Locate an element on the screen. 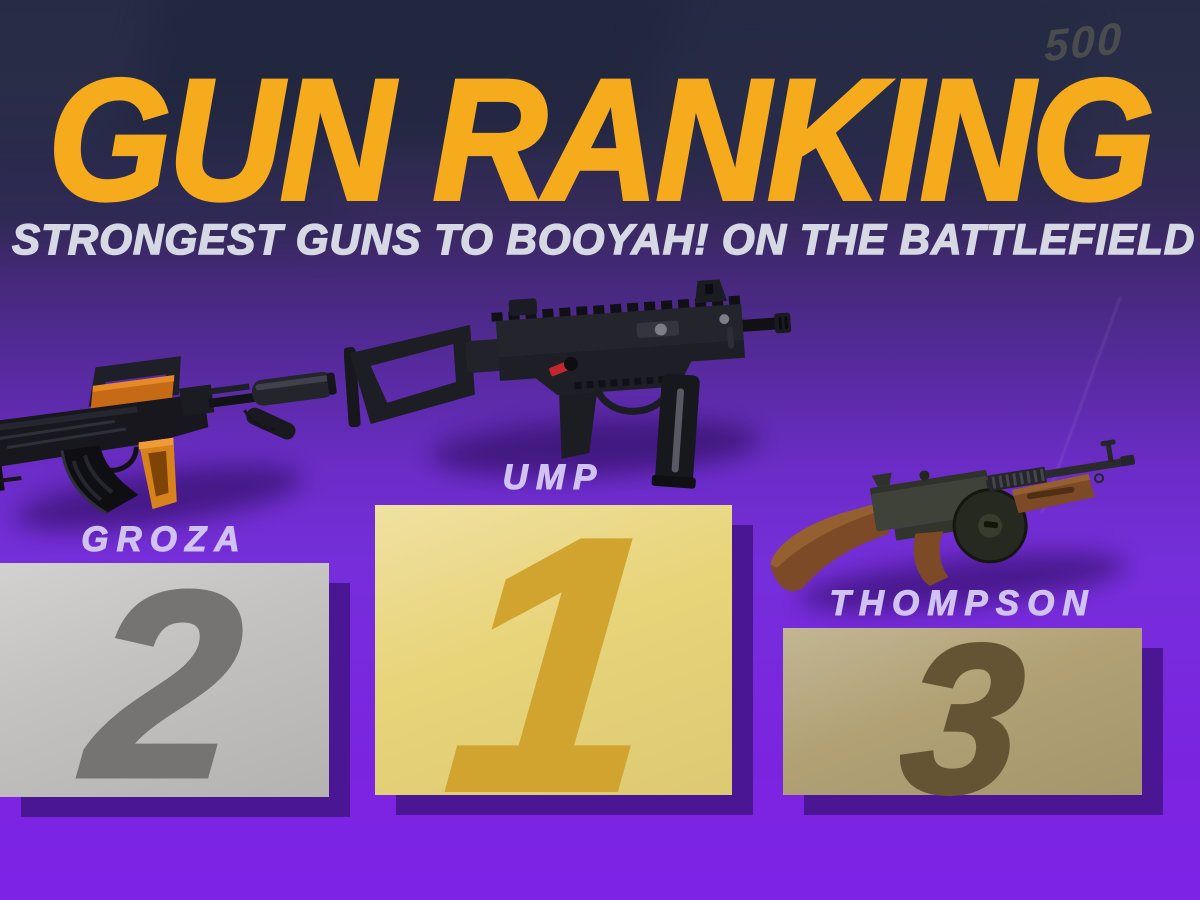  podium-box-bronze: 3 is located at coordinates (962, 718).